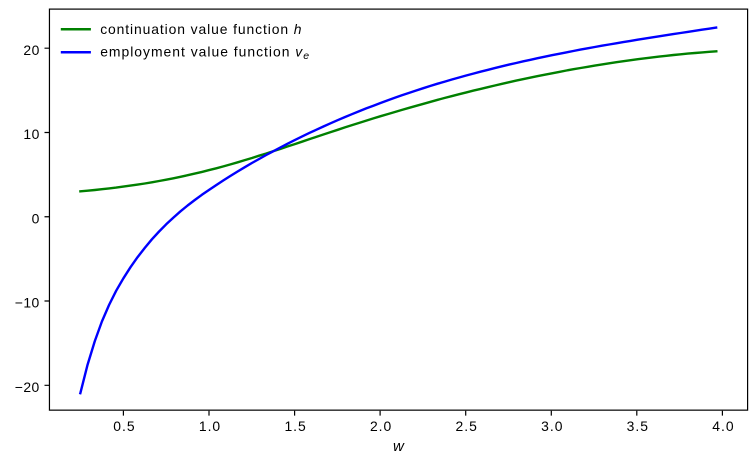 This screenshot has width=756, height=463. Describe the element at coordinates (124, 426) in the screenshot. I see `svg-text: 0.5` at that location.